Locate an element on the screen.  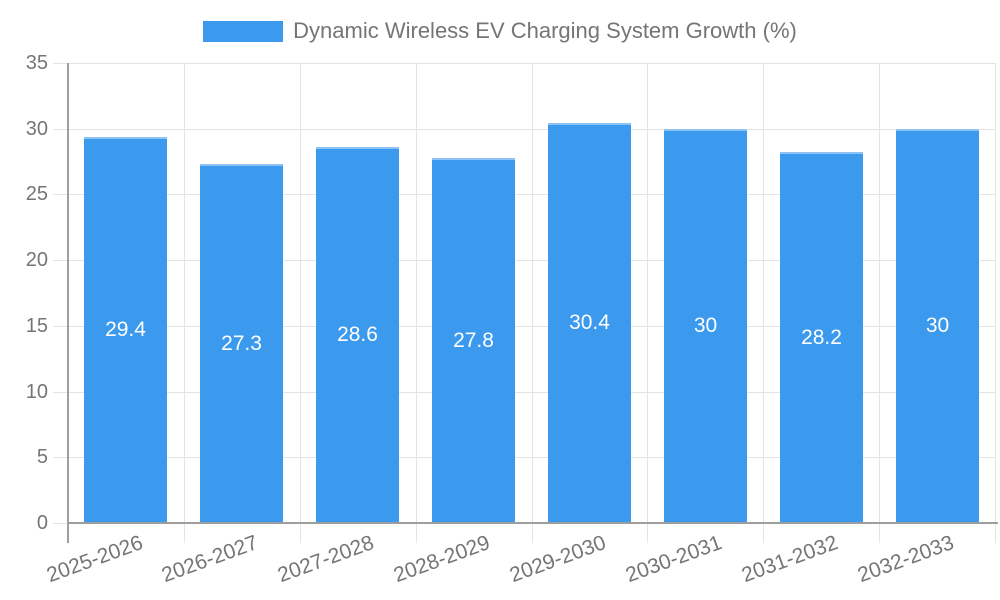
legend-swatch is located at coordinates (243, 31).